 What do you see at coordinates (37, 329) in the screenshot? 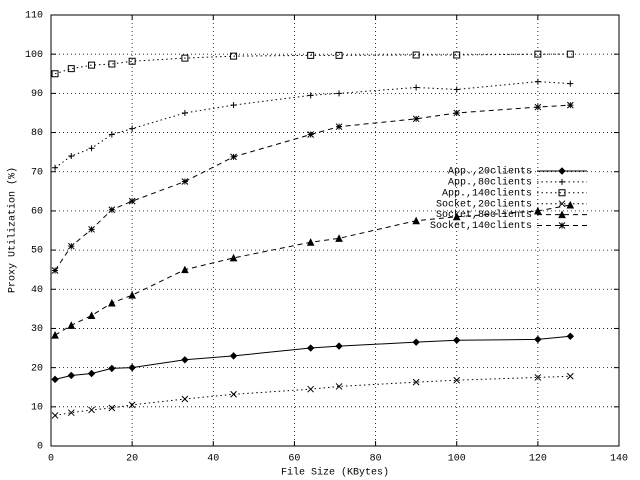
I see `y-tick-label: 30` at bounding box center [37, 329].